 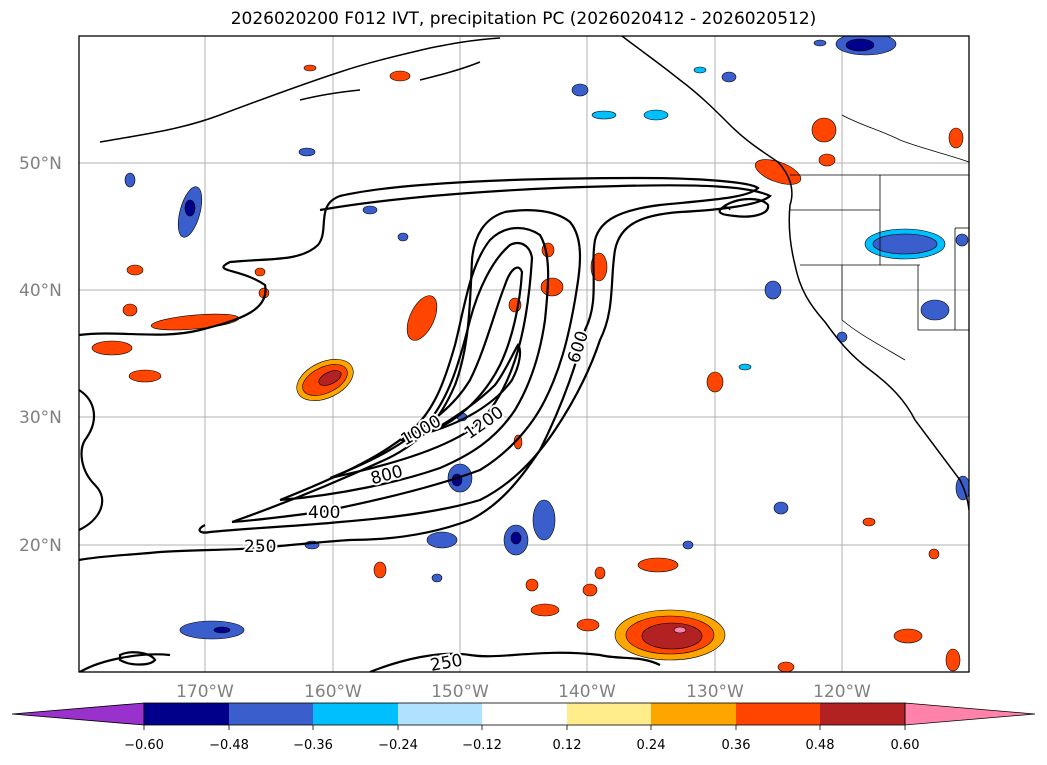 I want to click on colorbar-extend-low, so click(x=78, y=714).